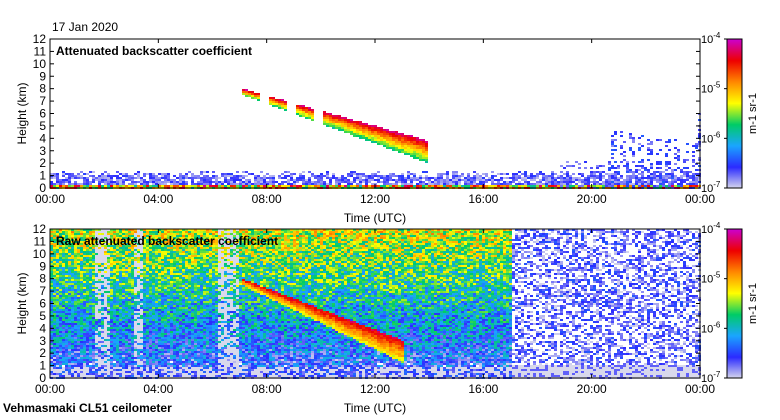 The image size is (780, 420). Describe the element at coordinates (42, 341) in the screenshot. I see `y-tick-label: 3` at that location.